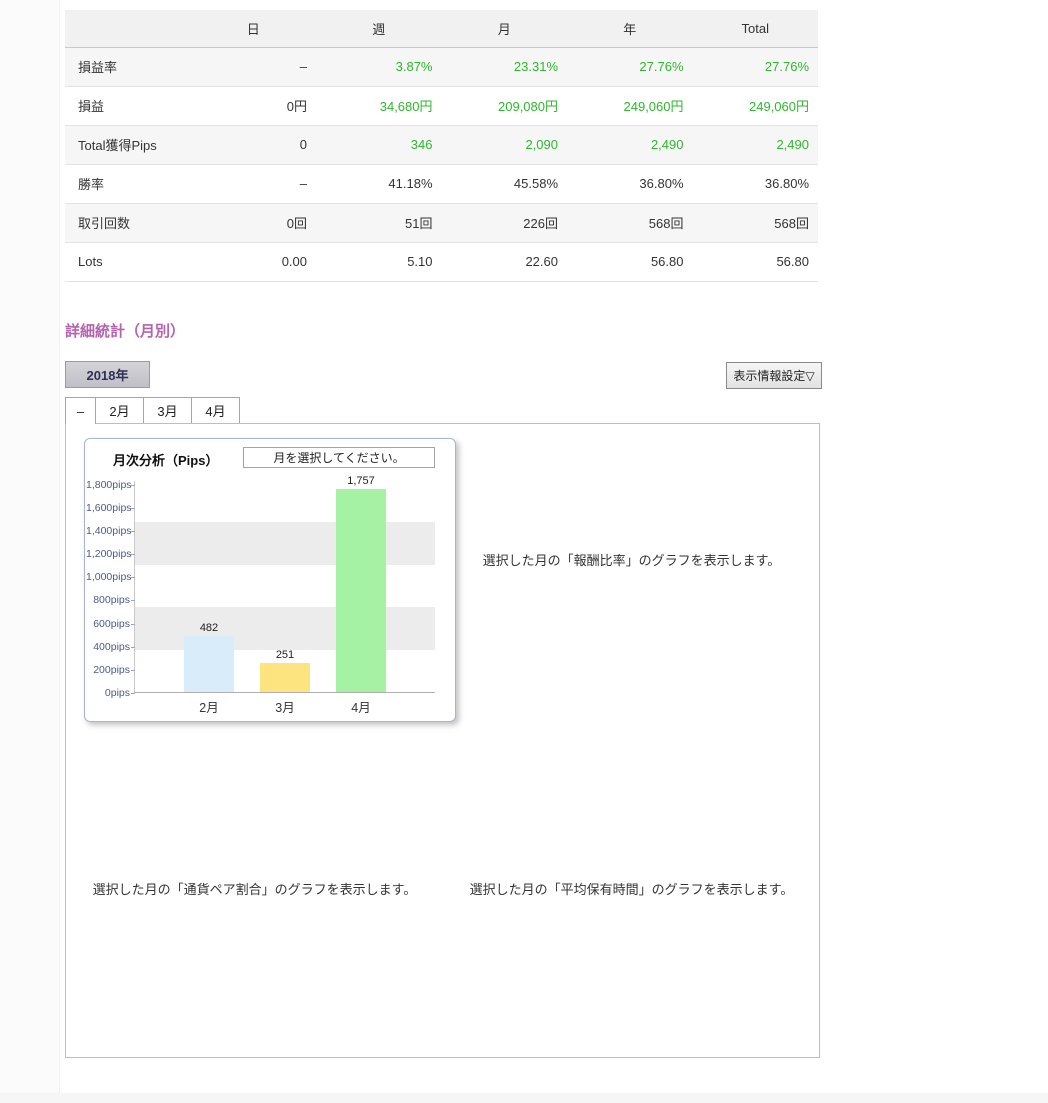 This screenshot has width=1048, height=1103. Describe the element at coordinates (406, 106) in the screenshot. I see `cell-value: 34,680円` at that location.